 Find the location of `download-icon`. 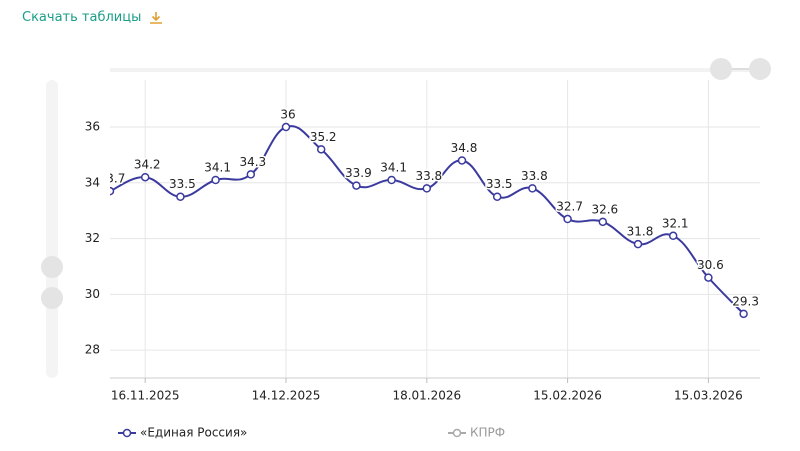

download-icon is located at coordinates (156, 18).